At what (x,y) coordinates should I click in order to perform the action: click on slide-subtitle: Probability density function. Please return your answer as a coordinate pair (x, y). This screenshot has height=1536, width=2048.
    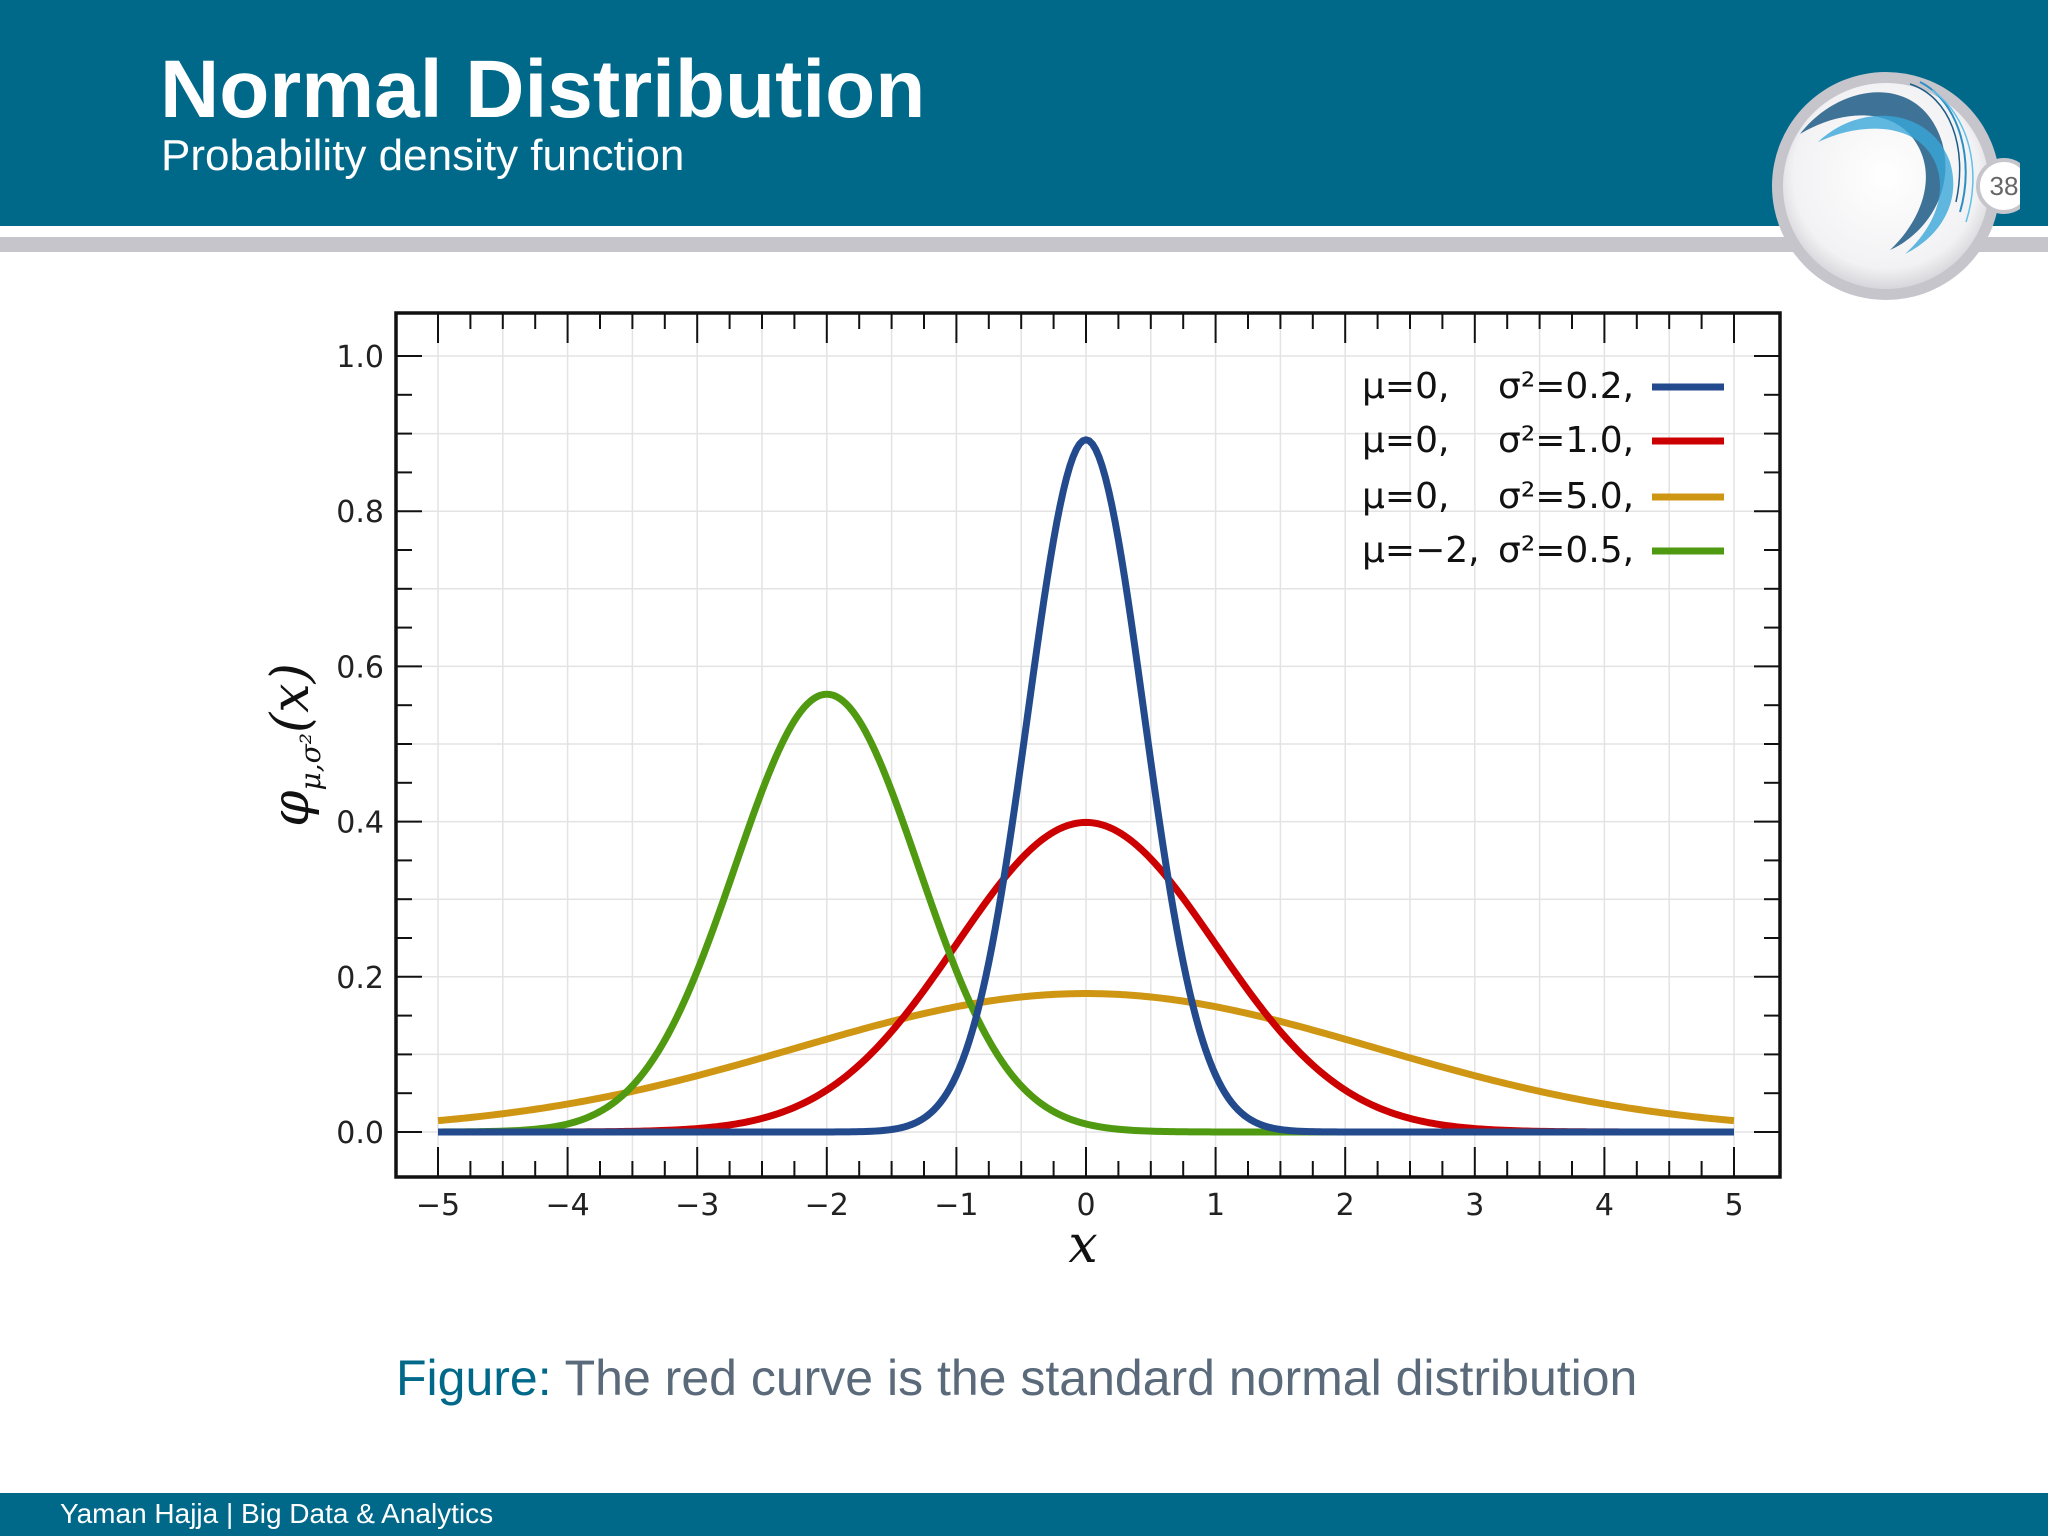
    Looking at the image, I should click on (423, 155).